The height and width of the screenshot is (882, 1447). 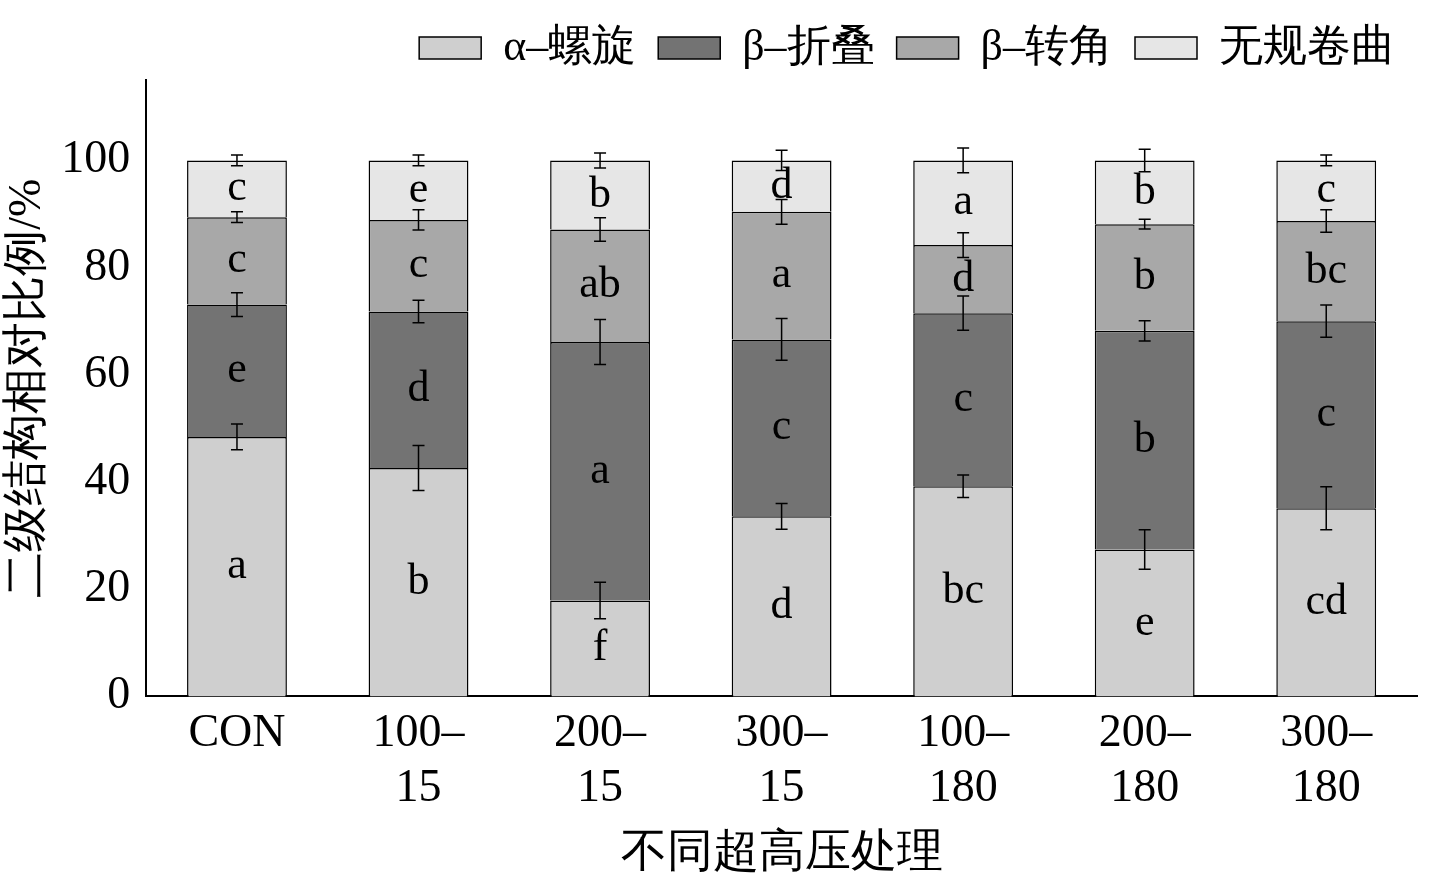 What do you see at coordinates (119, 693) in the screenshot?
I see `y-tick-label: 0` at bounding box center [119, 693].